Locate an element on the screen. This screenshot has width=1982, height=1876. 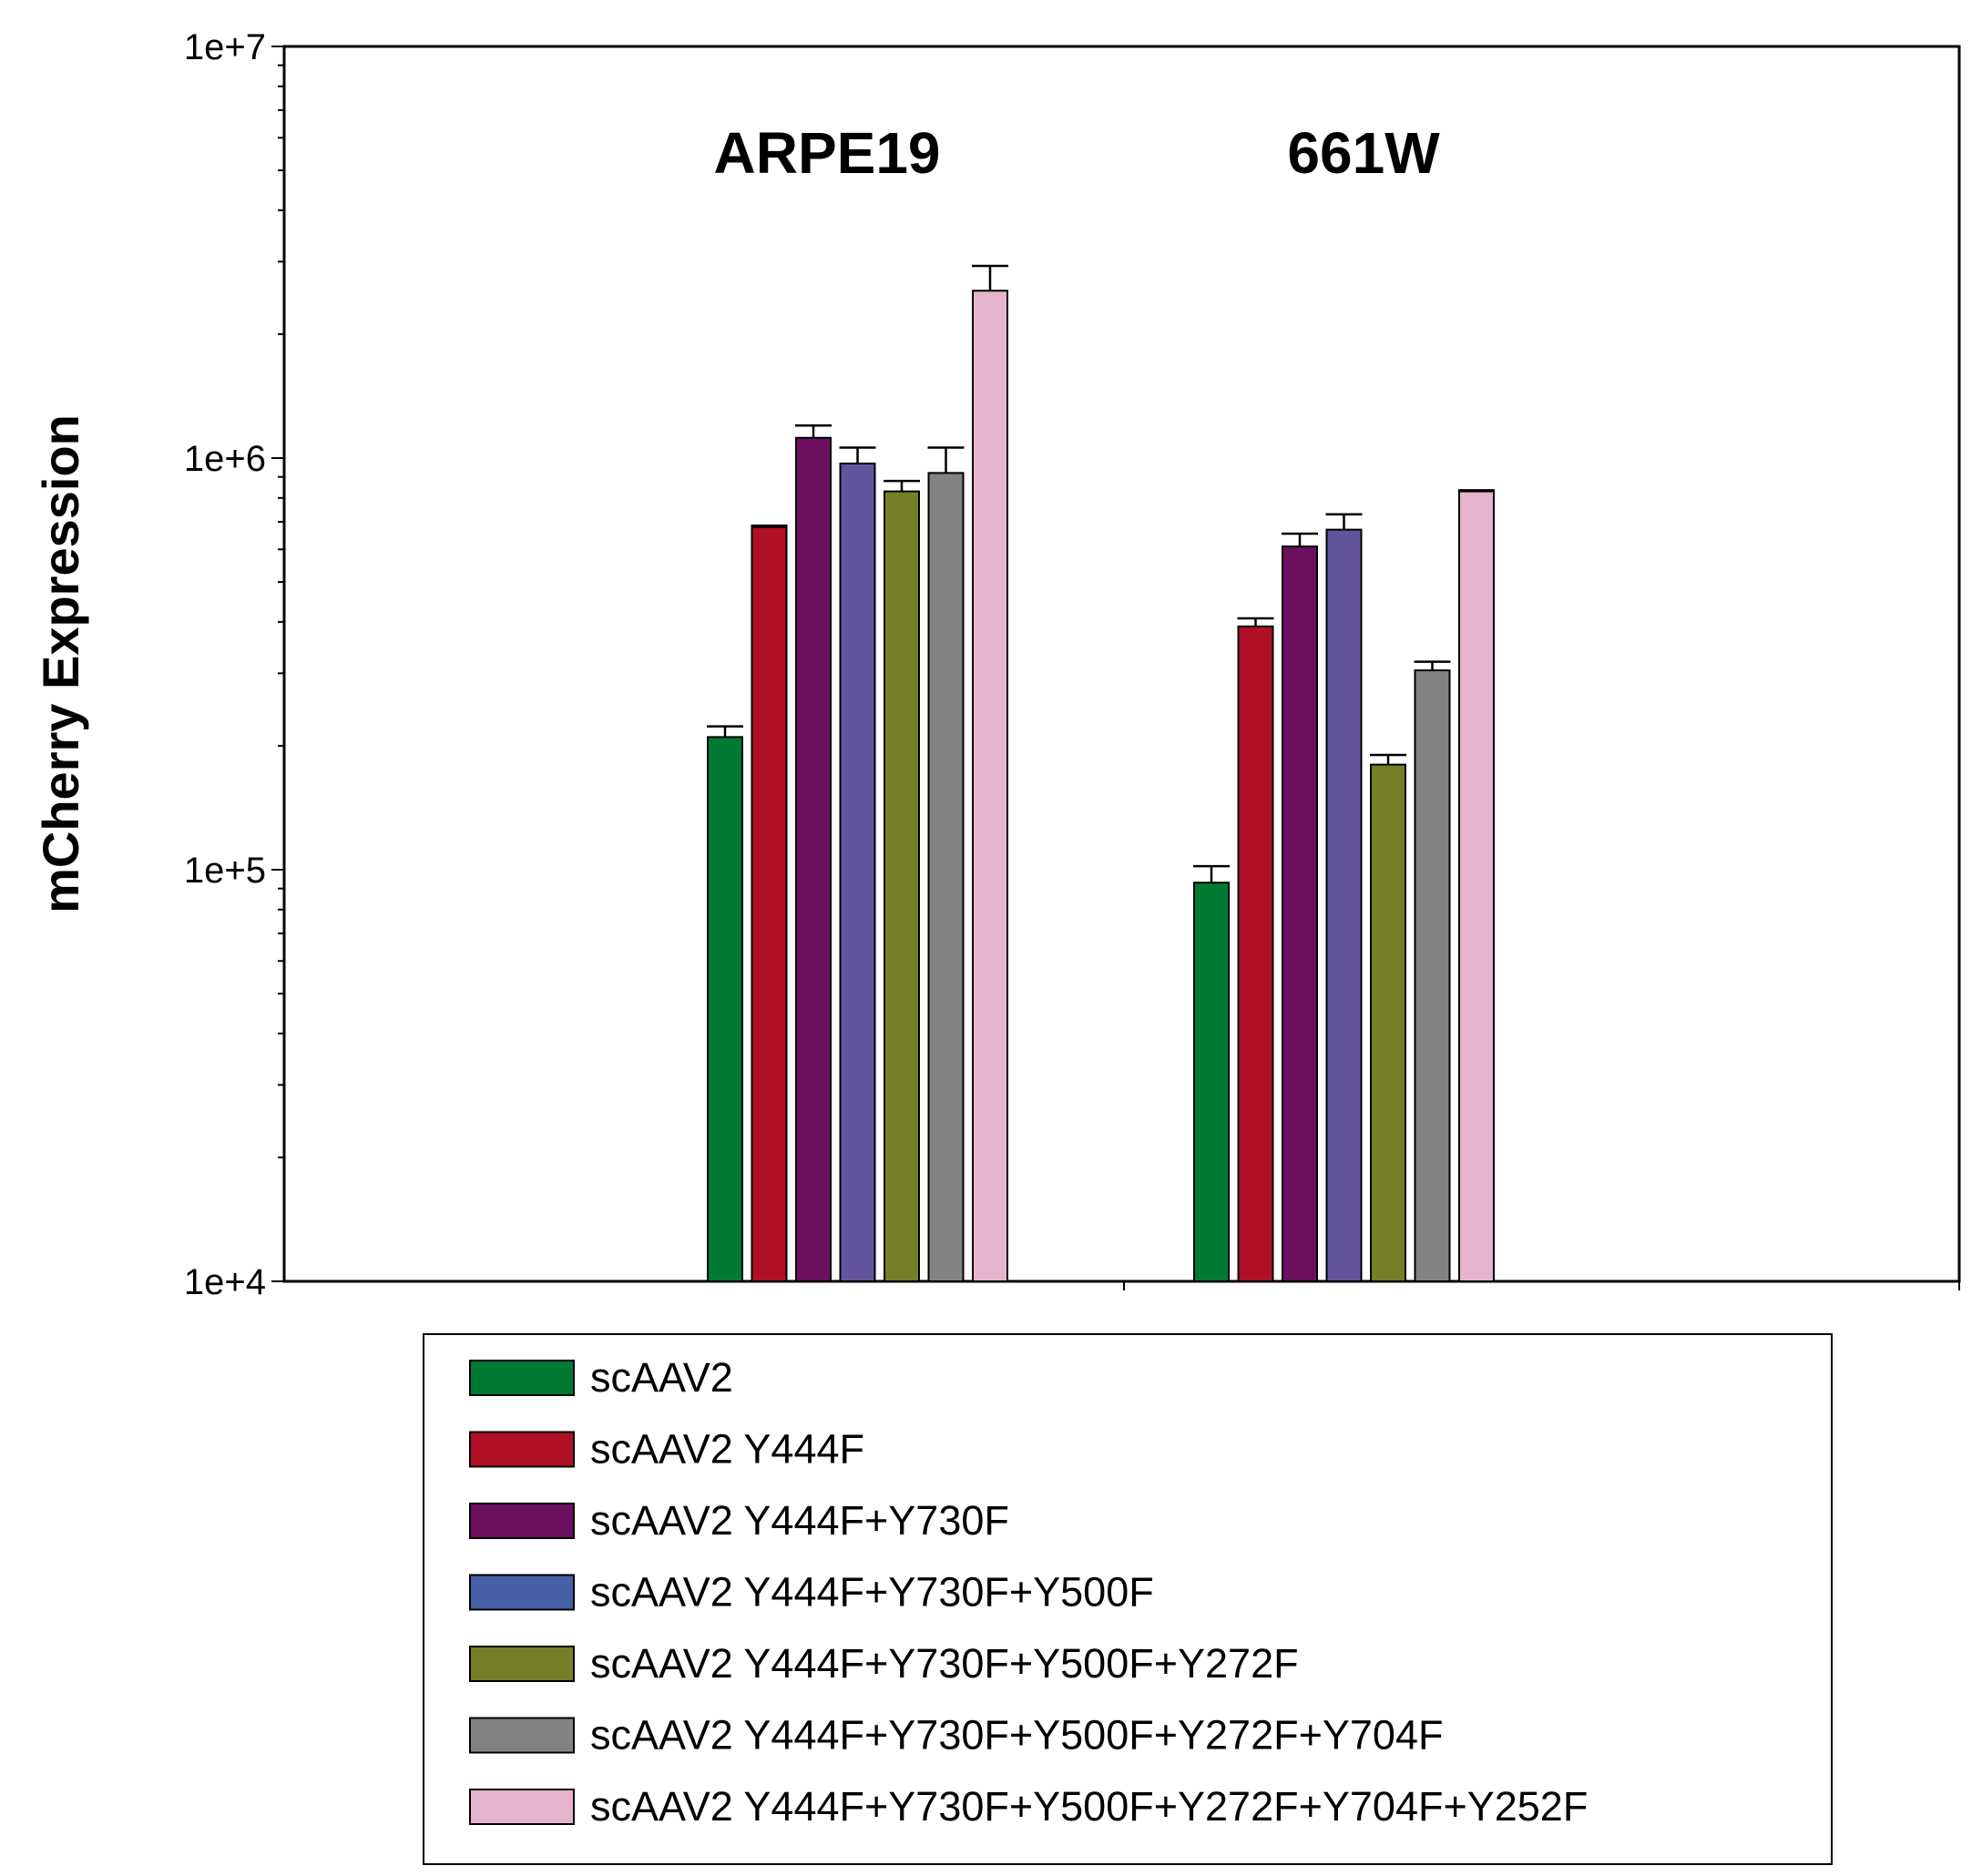
legend-entry: scAAV2 Y444F+Y730F is located at coordinates (799, 1520).